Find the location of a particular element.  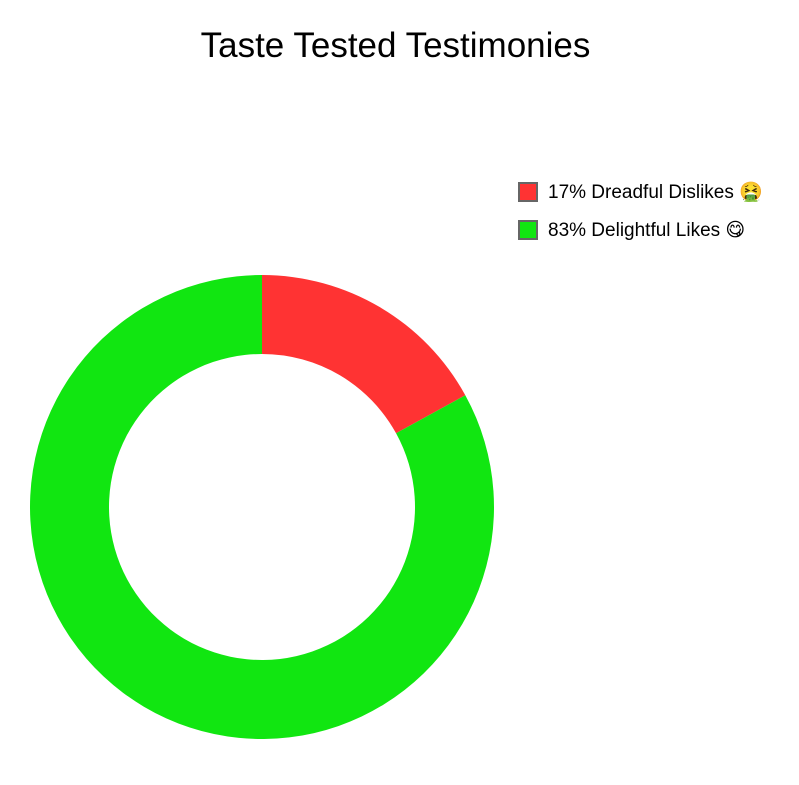

legend-item-dislikes: 17% Dreadful Dislikes 🤮 is located at coordinates (640, 192).